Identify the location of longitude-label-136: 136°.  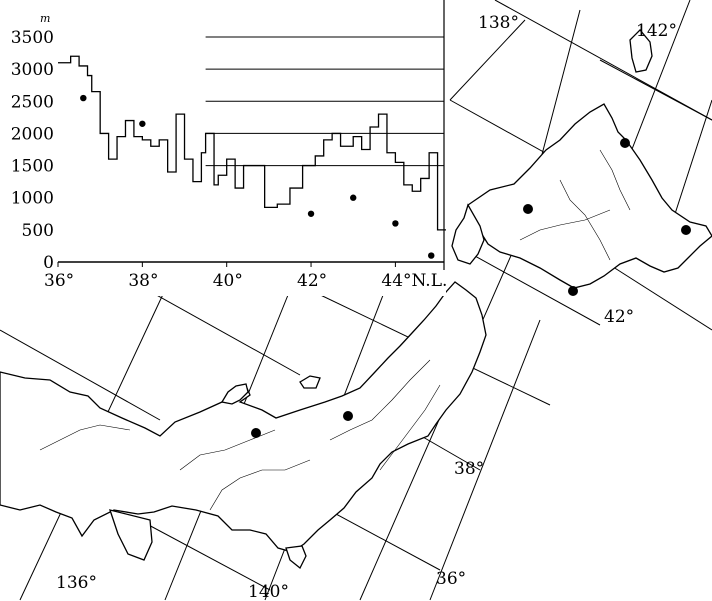
(76, 583).